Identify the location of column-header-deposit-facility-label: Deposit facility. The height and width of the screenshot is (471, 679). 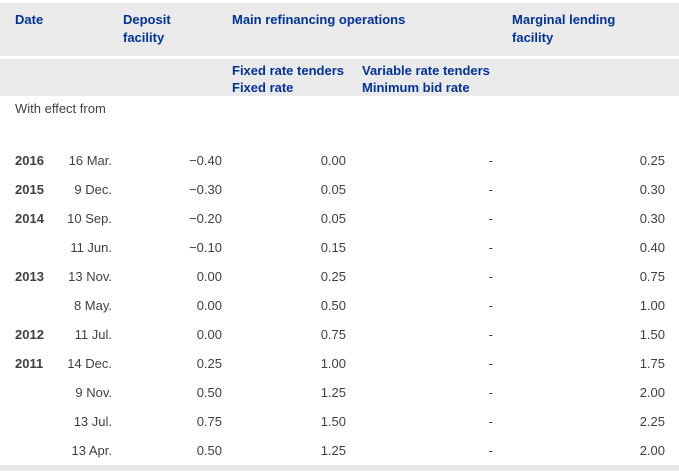
(147, 28).